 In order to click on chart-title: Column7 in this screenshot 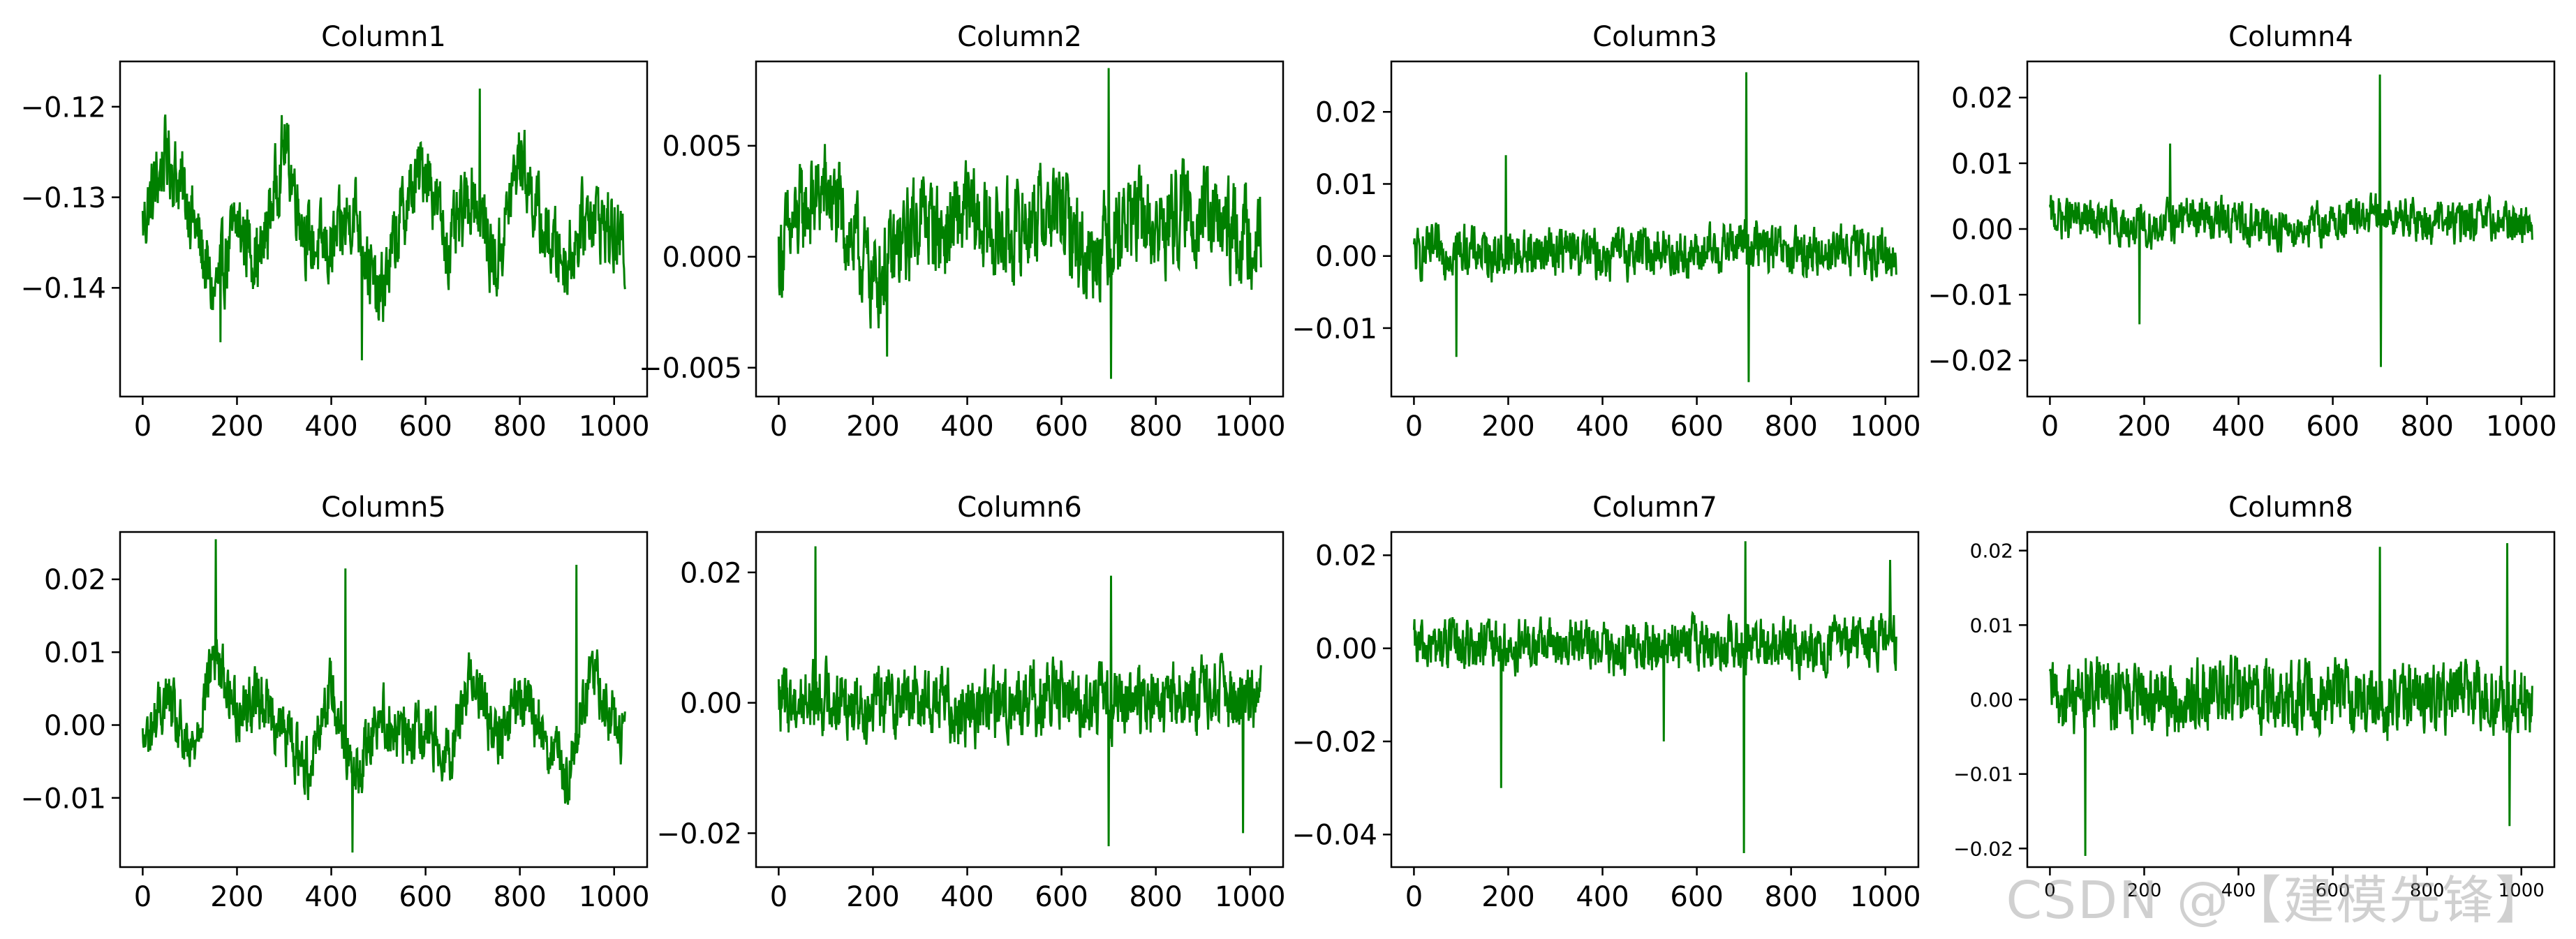, I will do `click(1654, 507)`.